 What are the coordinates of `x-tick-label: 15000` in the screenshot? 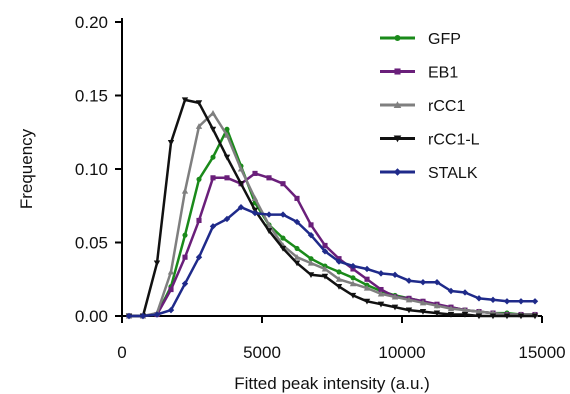 It's located at (541, 352).